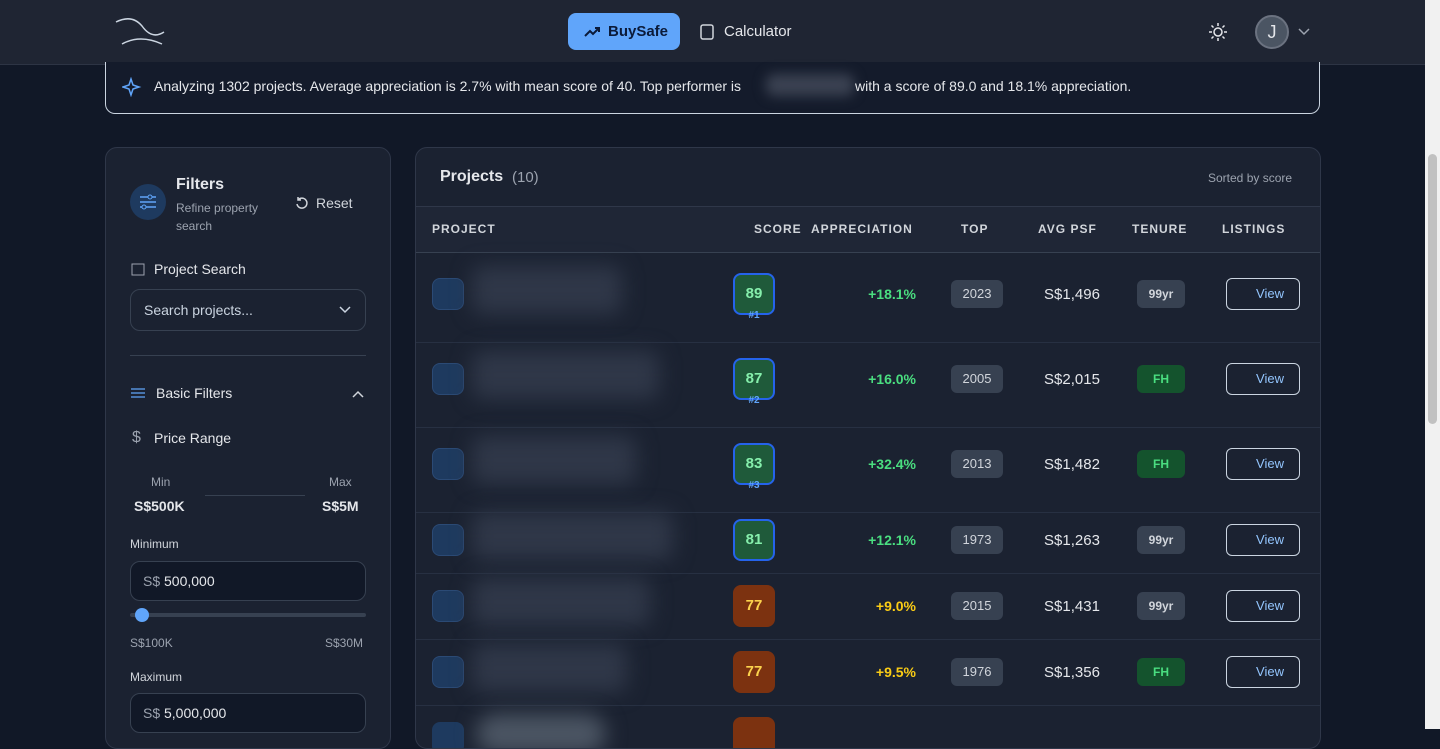 The height and width of the screenshot is (749, 1440). I want to click on avatar: J, so click(1272, 32).